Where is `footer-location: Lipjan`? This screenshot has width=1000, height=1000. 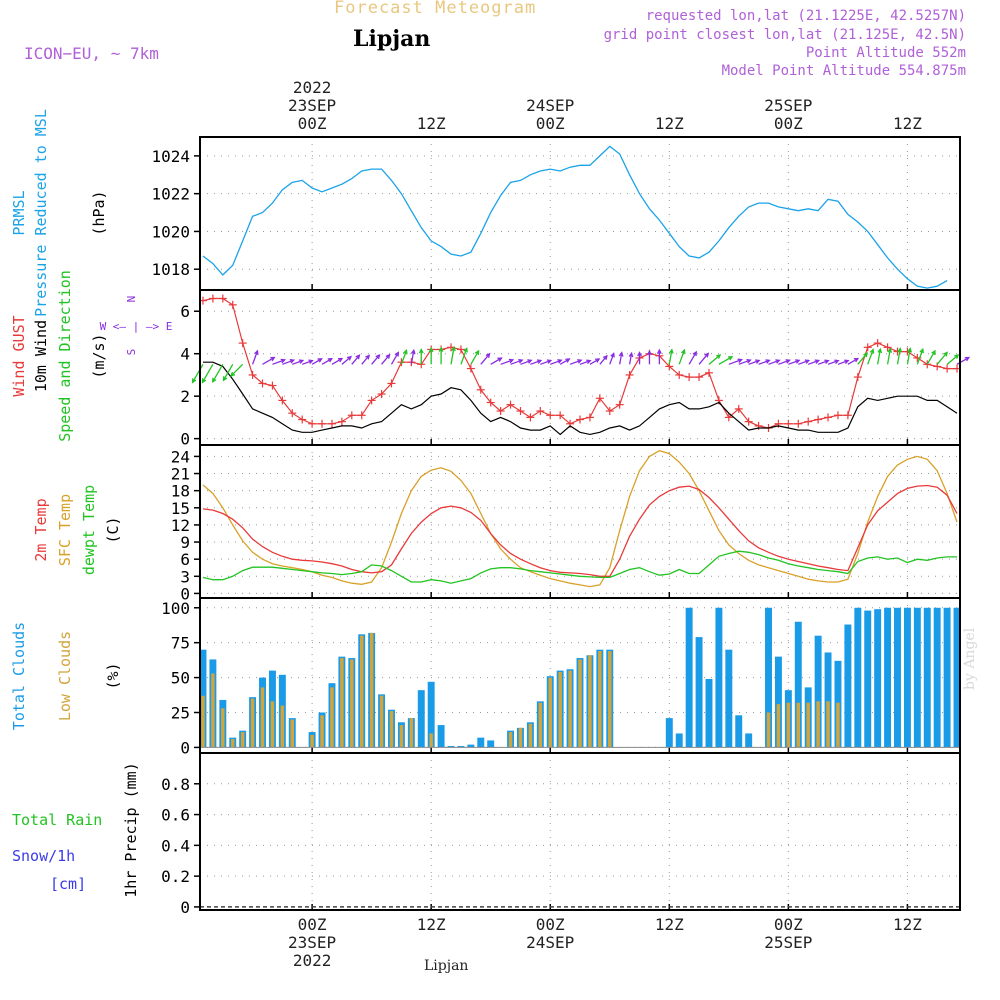 footer-location: Lipjan is located at coordinates (446, 966).